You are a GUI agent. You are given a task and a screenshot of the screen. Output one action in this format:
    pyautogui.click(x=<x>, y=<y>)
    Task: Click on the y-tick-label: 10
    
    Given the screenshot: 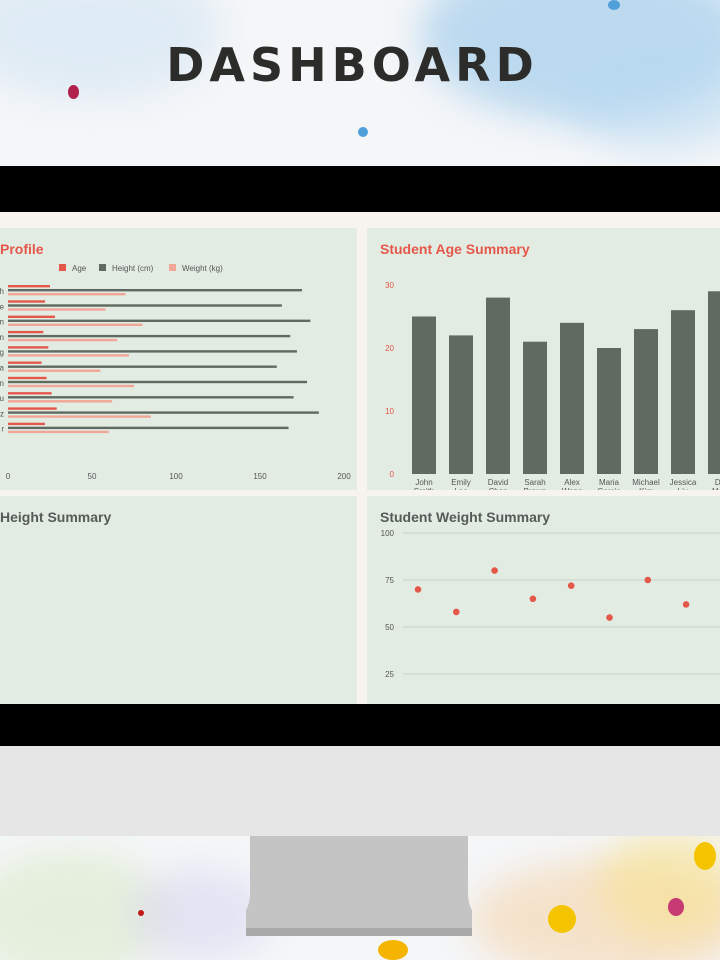 What is the action you would take?
    pyautogui.click(x=389, y=411)
    